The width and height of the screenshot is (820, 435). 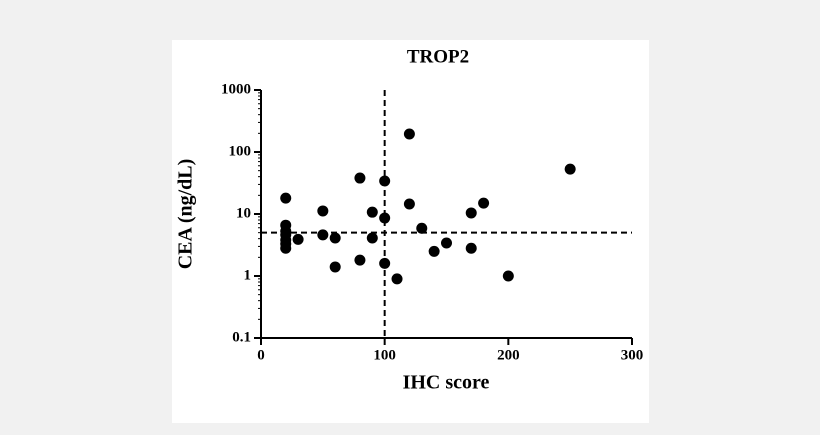 What do you see at coordinates (240, 151) in the screenshot?
I see `y-tick-label: 100` at bounding box center [240, 151].